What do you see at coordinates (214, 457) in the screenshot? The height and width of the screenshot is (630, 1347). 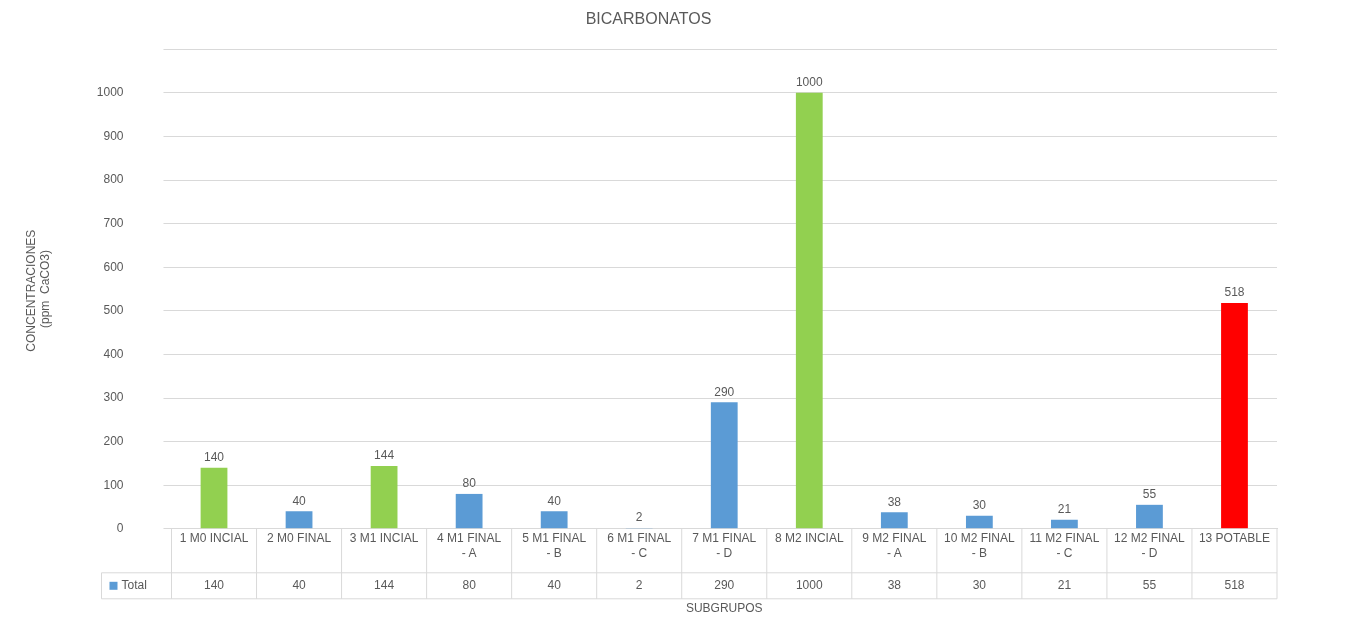 I see `annotation: 140` at bounding box center [214, 457].